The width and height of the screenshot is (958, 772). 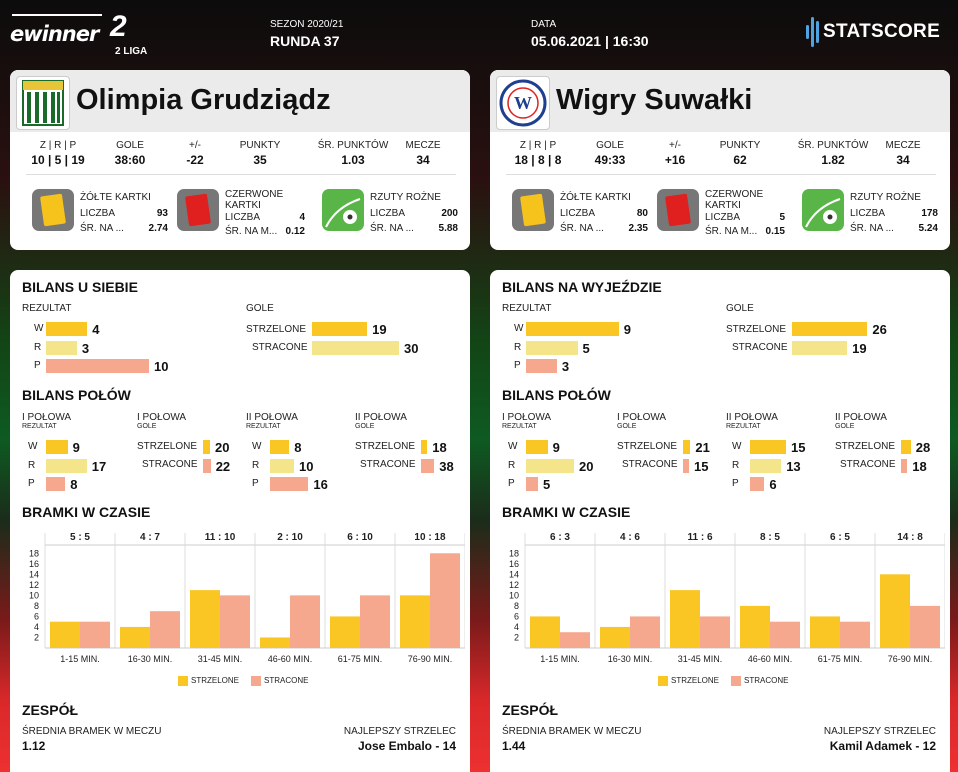 I want to click on stat-value: 1.82, so click(x=833, y=160).